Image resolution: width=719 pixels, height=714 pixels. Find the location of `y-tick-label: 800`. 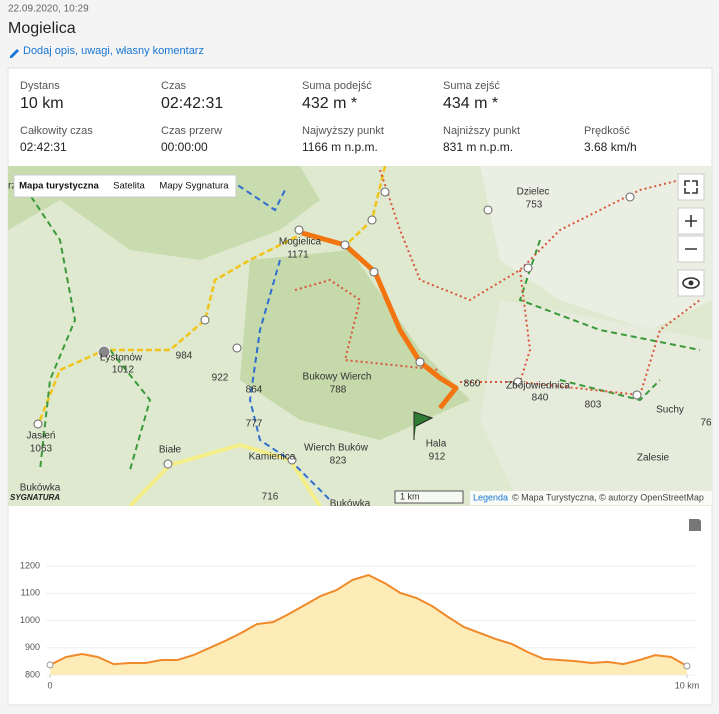

y-tick-label: 800 is located at coordinates (32, 674).